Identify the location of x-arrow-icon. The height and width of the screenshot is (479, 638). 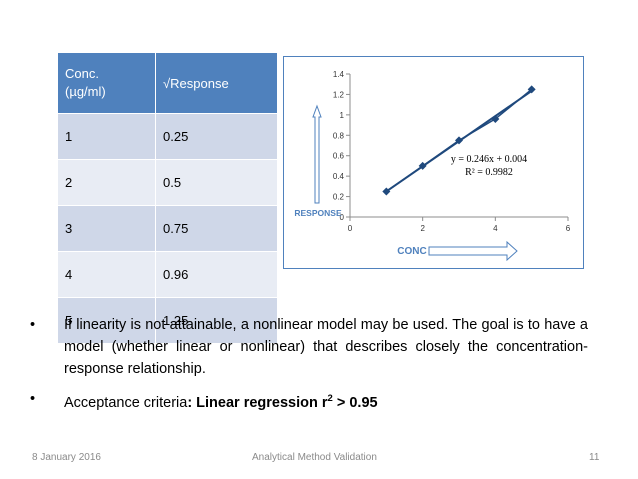
(473, 251).